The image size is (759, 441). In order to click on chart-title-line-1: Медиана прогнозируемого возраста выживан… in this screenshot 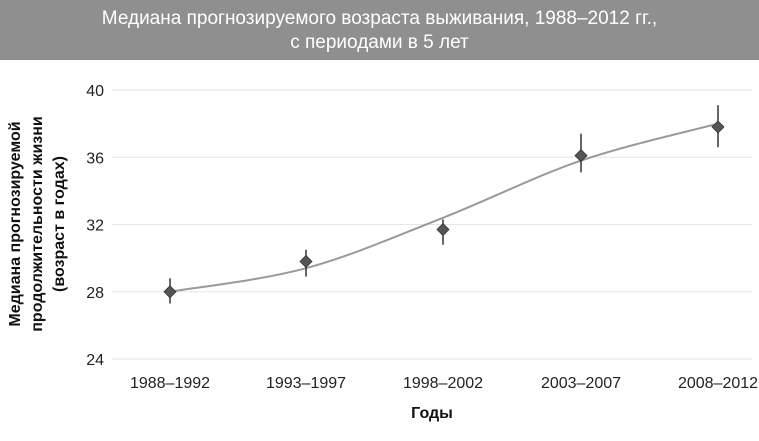, I will do `click(379, 18)`.